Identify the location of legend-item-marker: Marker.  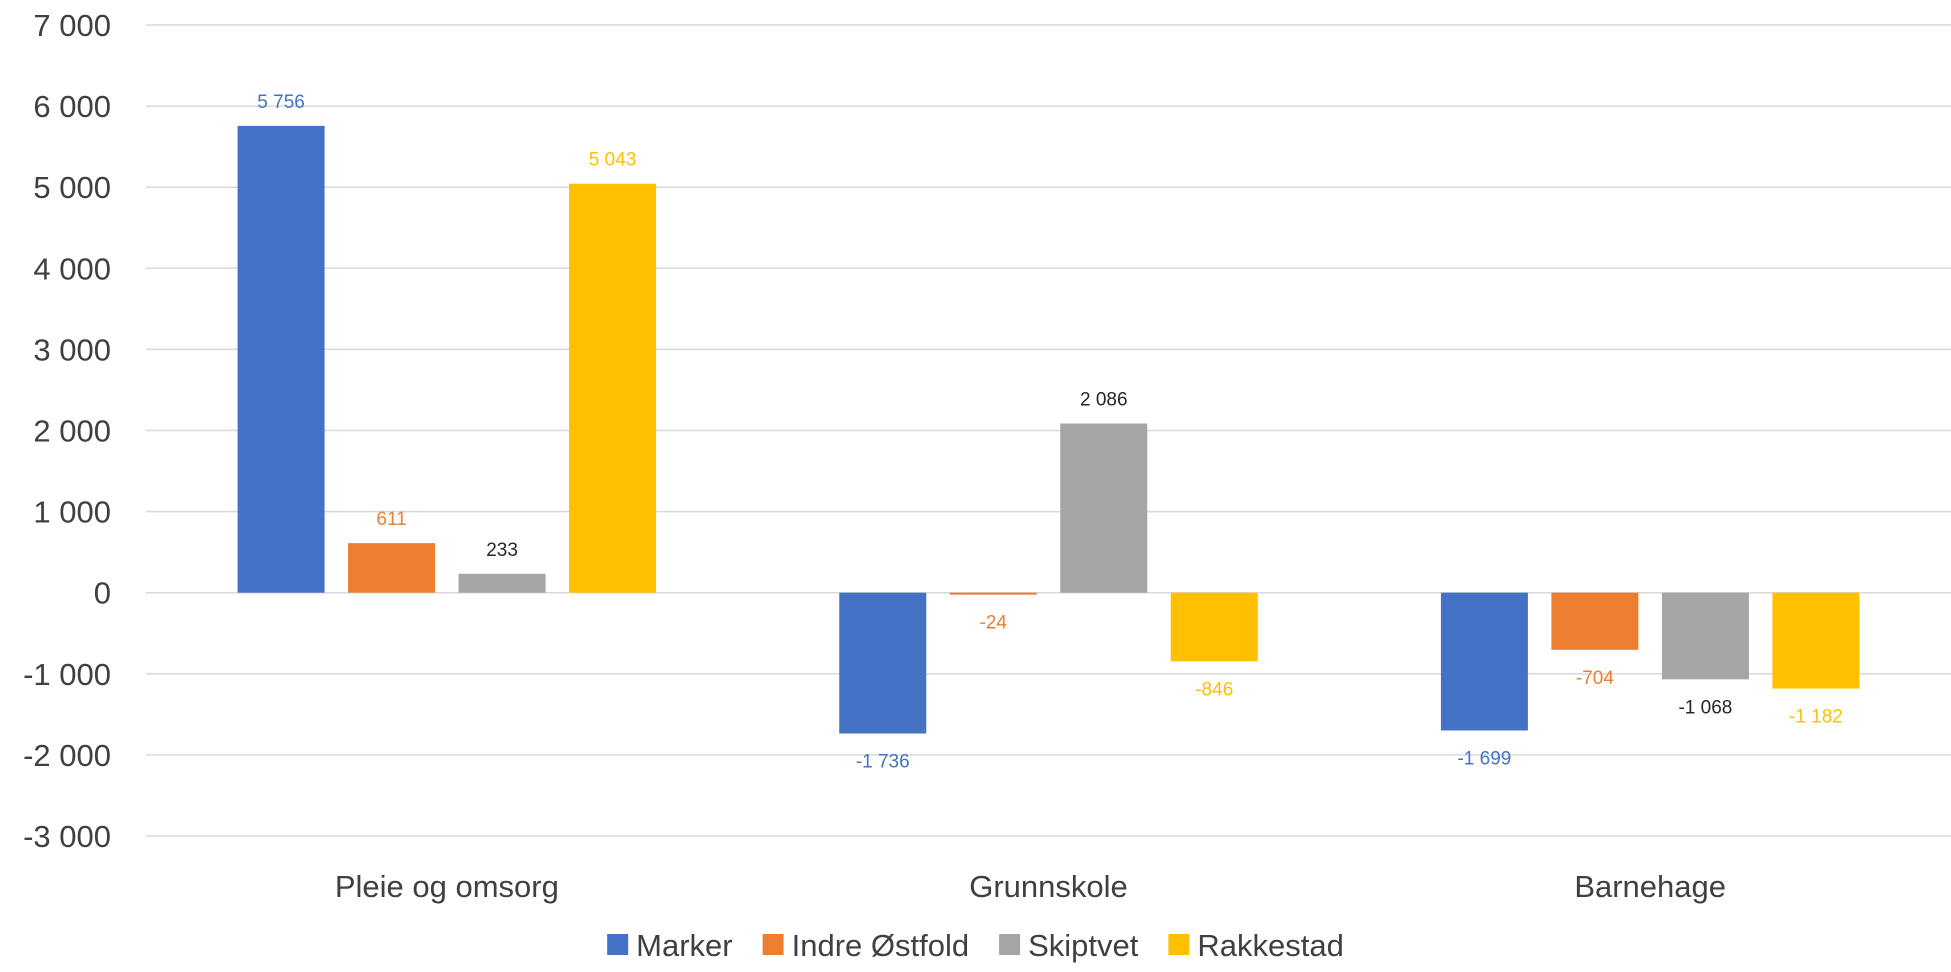
(670, 945).